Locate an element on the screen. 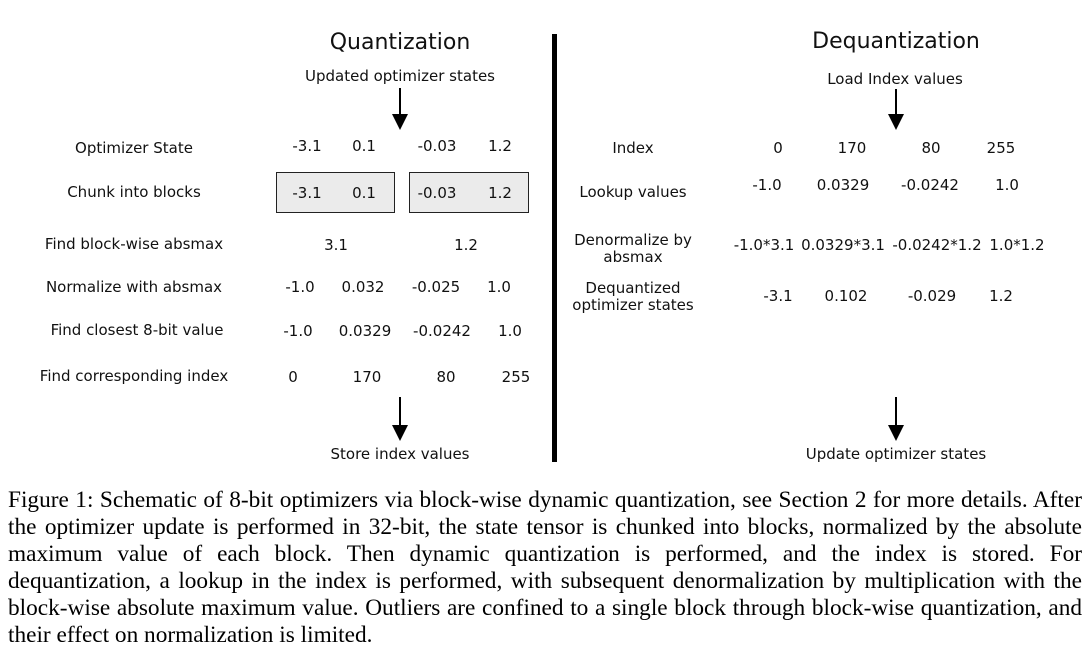 Image resolution: width=1092 pixels, height=672 pixels. denormalized-expression: -1.0*3.1 is located at coordinates (764, 245).